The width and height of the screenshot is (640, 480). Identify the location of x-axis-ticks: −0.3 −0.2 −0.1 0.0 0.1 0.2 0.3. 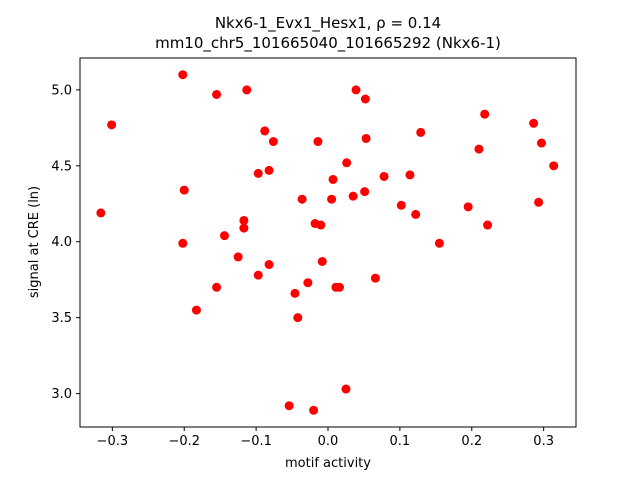
(325, 438).